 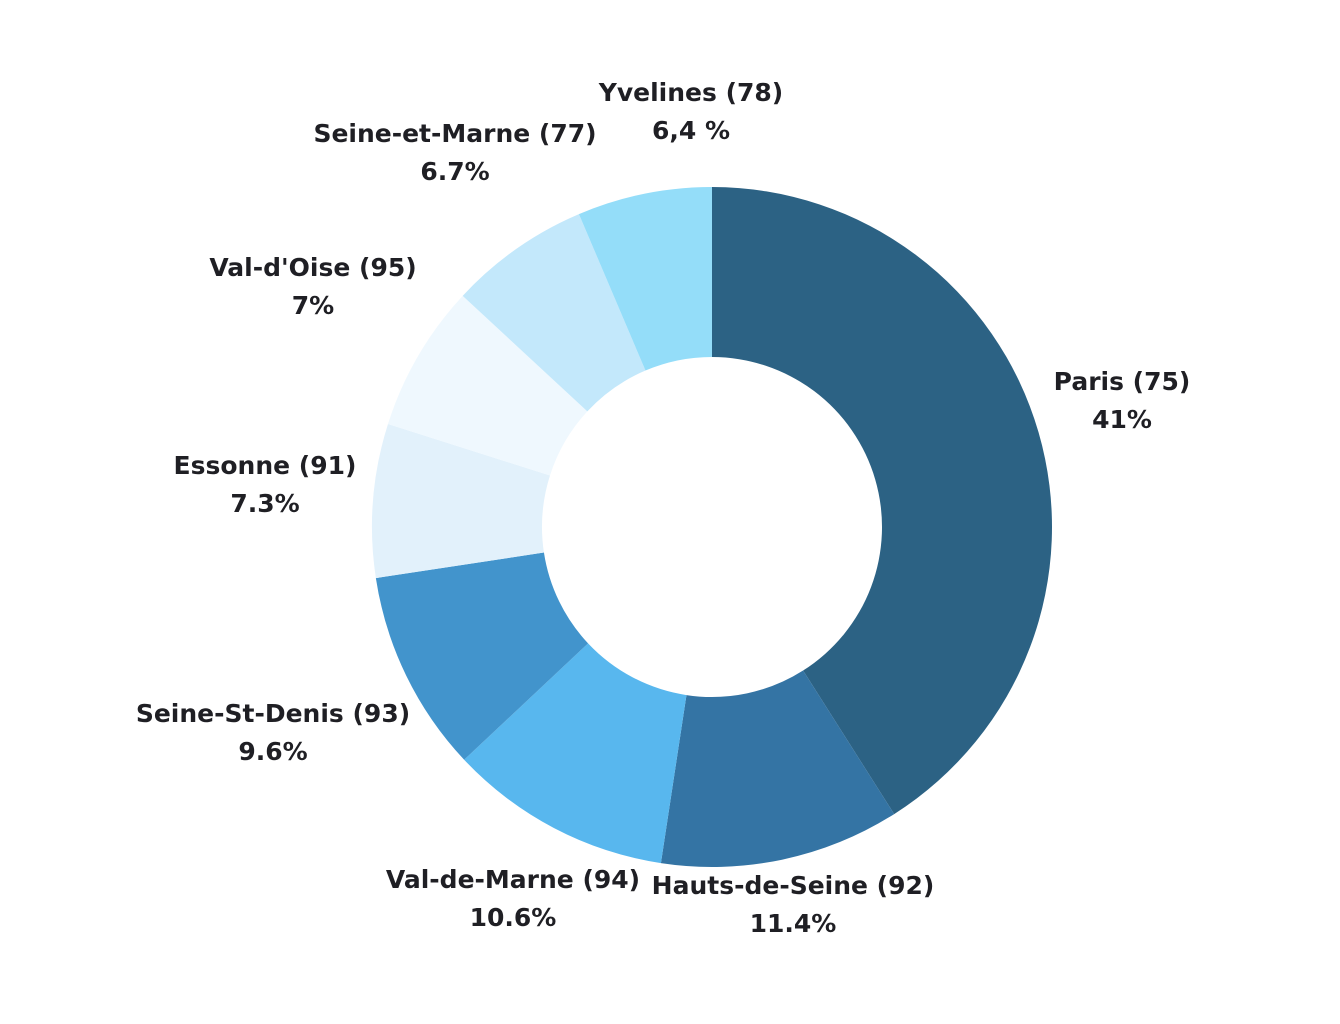 I want to click on slice-label-seine-et-marne-77: Seine-et-Marne (77) 6.7%, so click(x=454, y=152).